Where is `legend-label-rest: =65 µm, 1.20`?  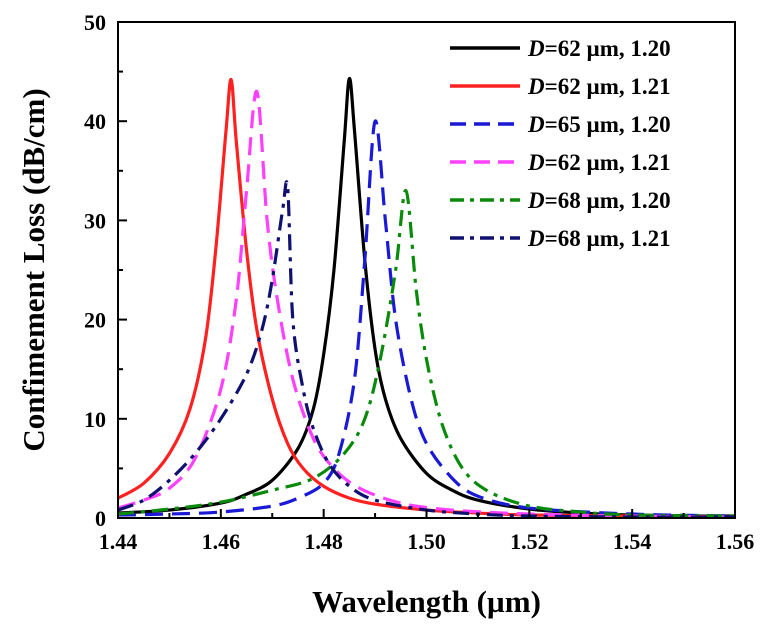 legend-label-rest: =65 µm, 1.20 is located at coordinates (608, 124).